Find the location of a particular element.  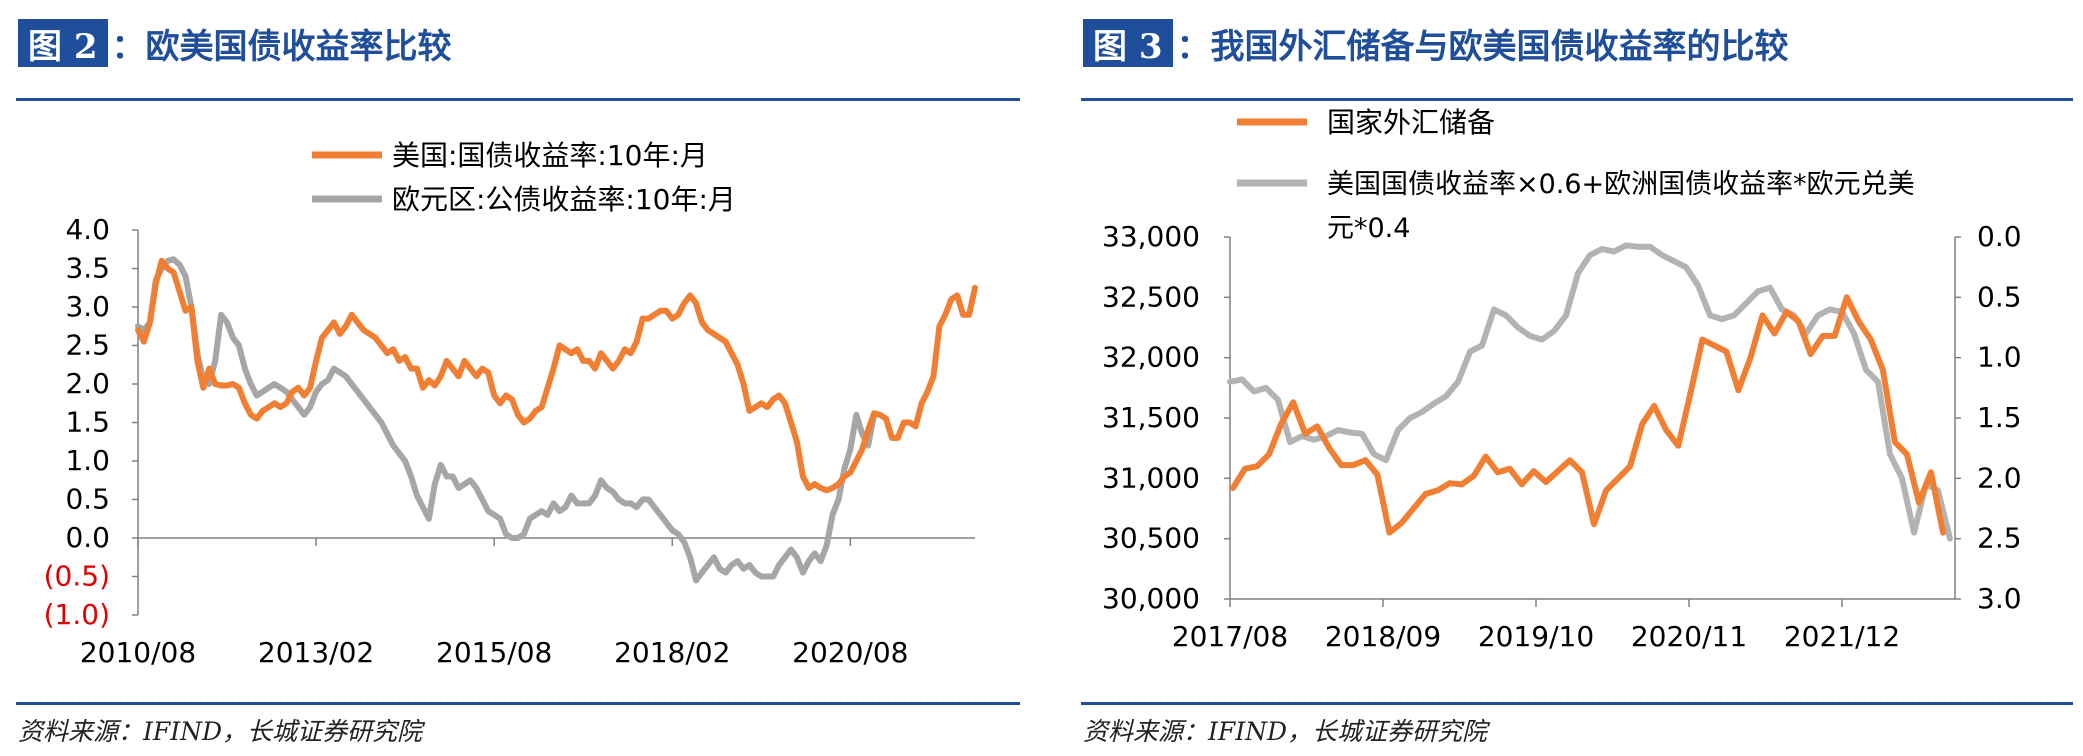

us-yield-line is located at coordinates (556, 375).